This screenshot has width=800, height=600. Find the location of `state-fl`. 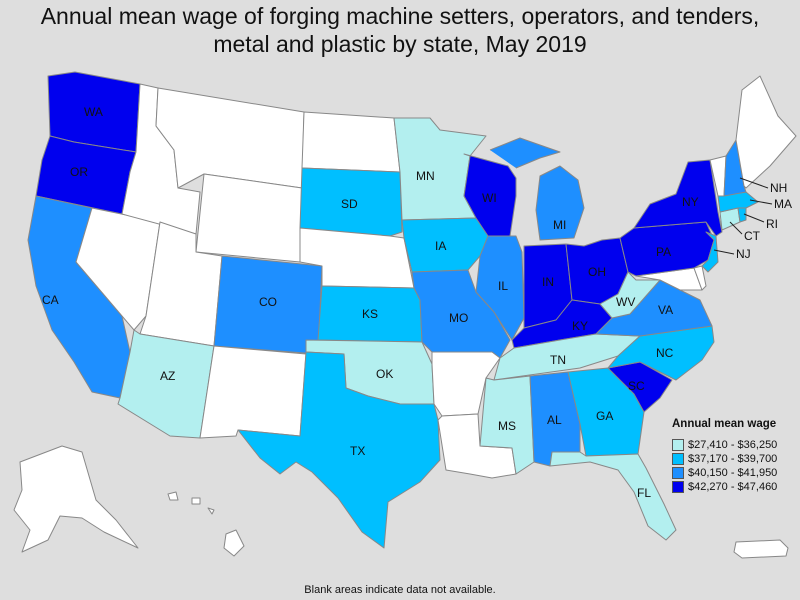

state-fl is located at coordinates (613, 496).